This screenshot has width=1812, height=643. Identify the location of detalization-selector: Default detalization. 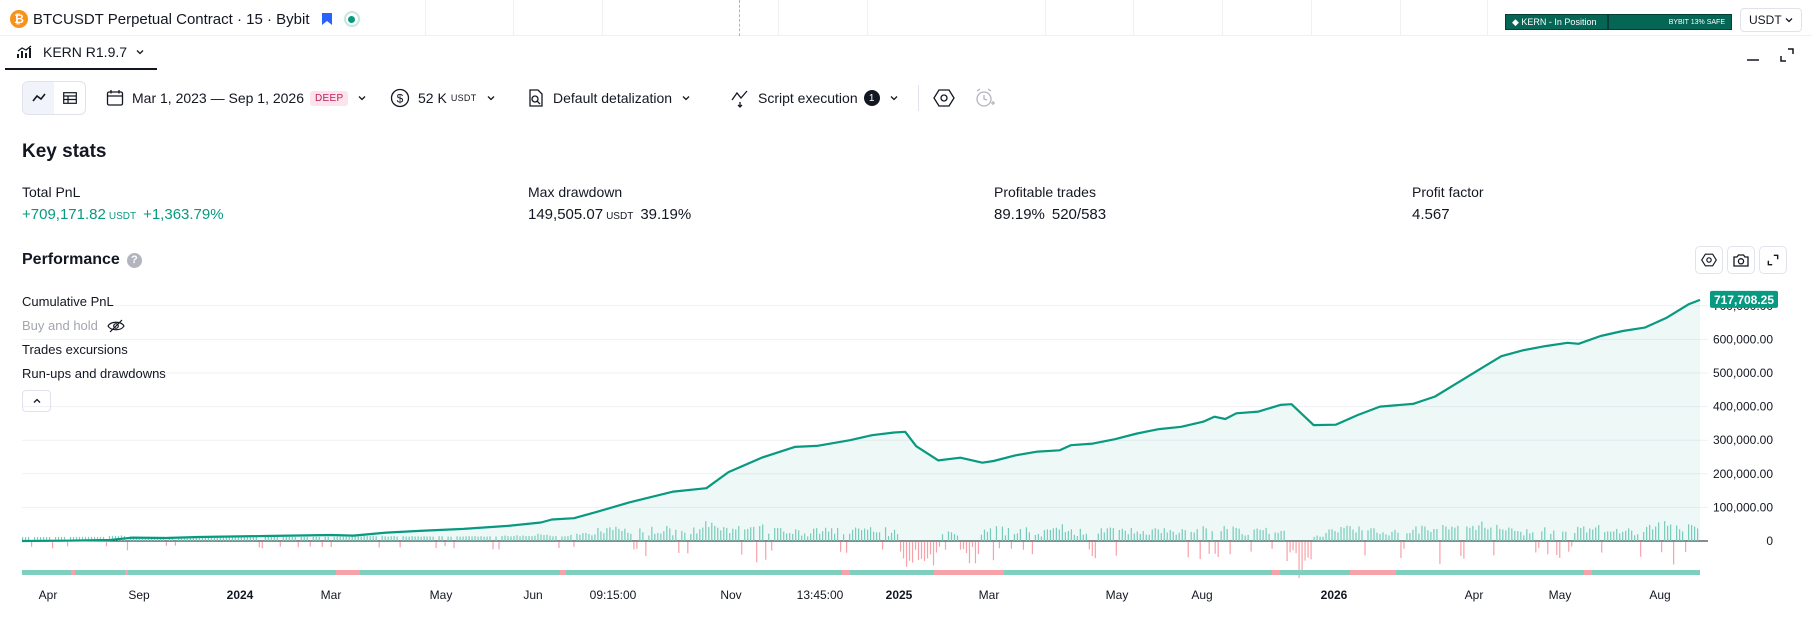
(609, 98).